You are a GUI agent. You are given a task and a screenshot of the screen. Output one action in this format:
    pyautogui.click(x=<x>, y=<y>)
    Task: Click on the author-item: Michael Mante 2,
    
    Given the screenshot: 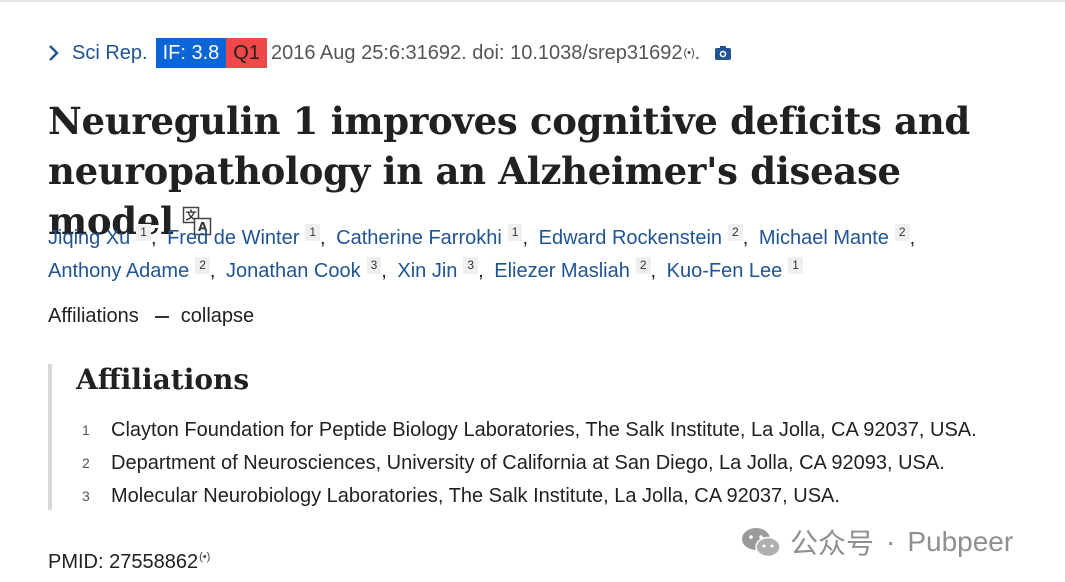 What is the action you would take?
    pyautogui.click(x=839, y=236)
    